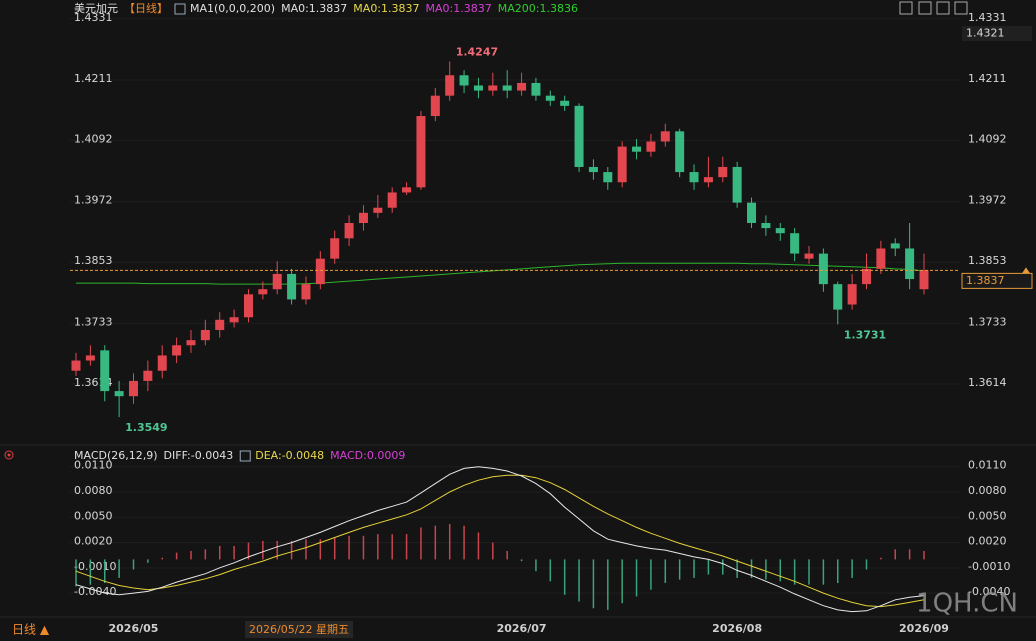 This screenshot has height=641, width=1036. Describe the element at coordinates (116, 455) in the screenshot. I see `header-text: MACD(26,12,9)` at that location.